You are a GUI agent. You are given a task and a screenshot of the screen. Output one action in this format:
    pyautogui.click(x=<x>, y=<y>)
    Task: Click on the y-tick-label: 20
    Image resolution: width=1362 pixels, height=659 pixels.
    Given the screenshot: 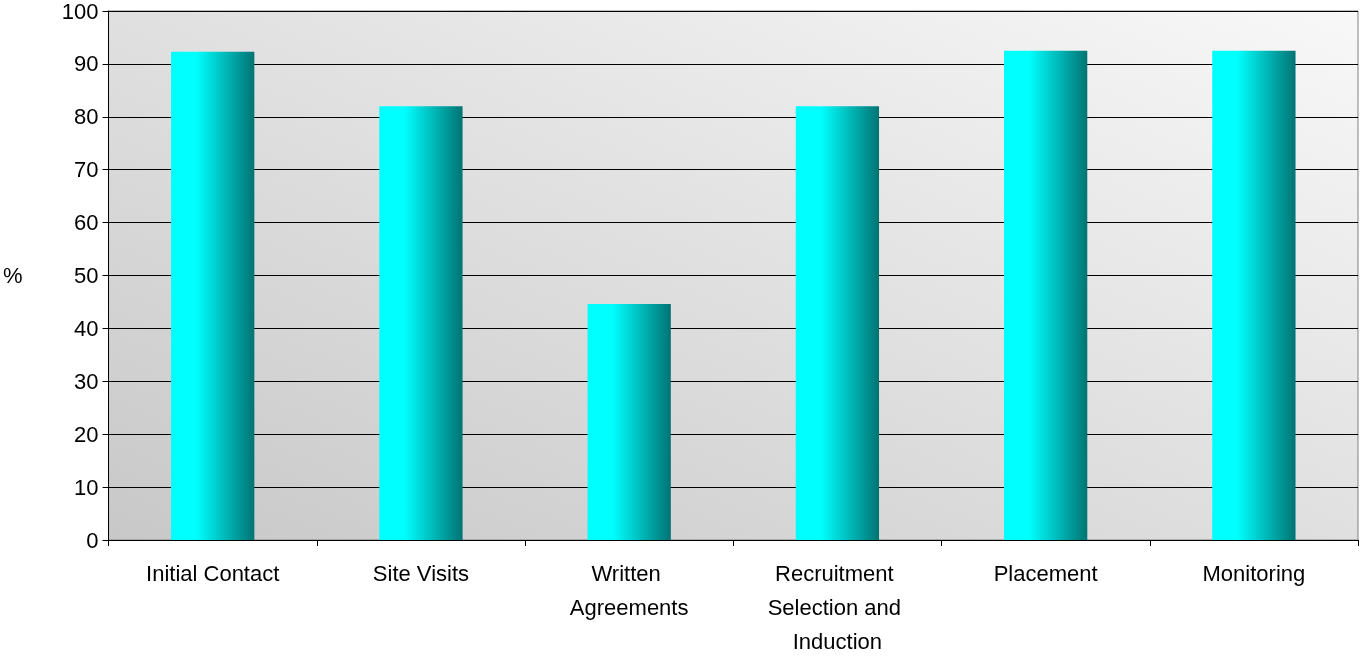 What is the action you would take?
    pyautogui.click(x=86, y=434)
    